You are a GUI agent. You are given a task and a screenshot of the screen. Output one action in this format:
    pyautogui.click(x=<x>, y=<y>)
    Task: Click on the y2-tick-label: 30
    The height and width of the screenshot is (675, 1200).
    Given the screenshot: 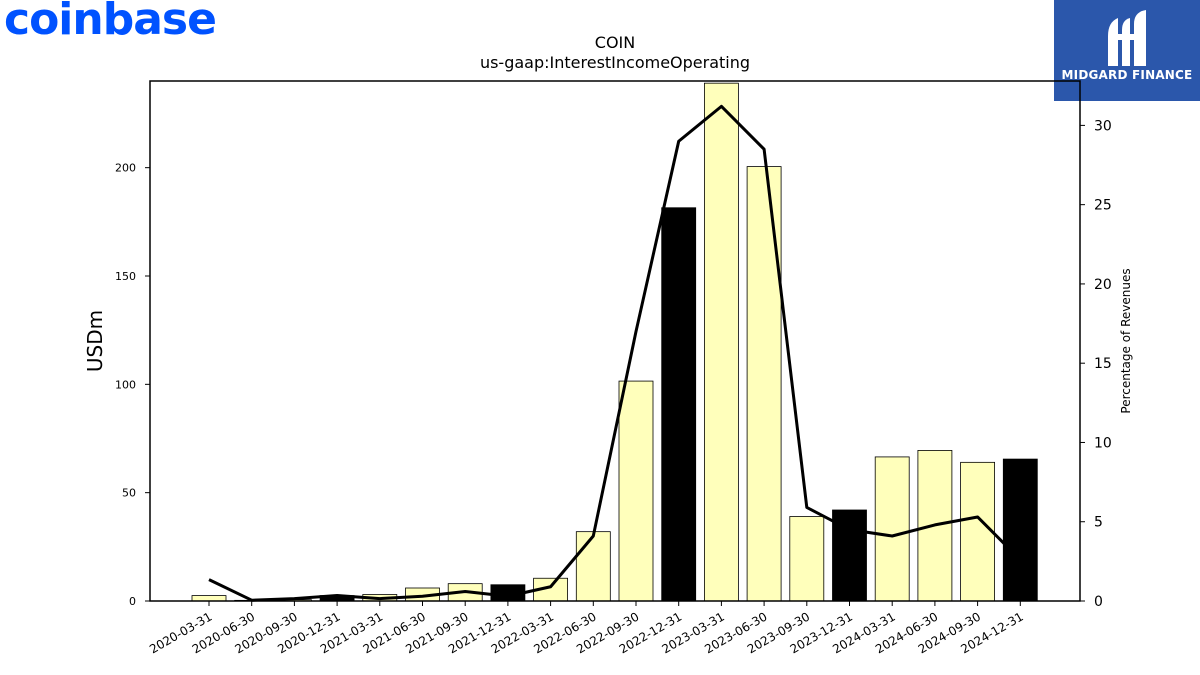 What is the action you would take?
    pyautogui.click(x=1103, y=126)
    